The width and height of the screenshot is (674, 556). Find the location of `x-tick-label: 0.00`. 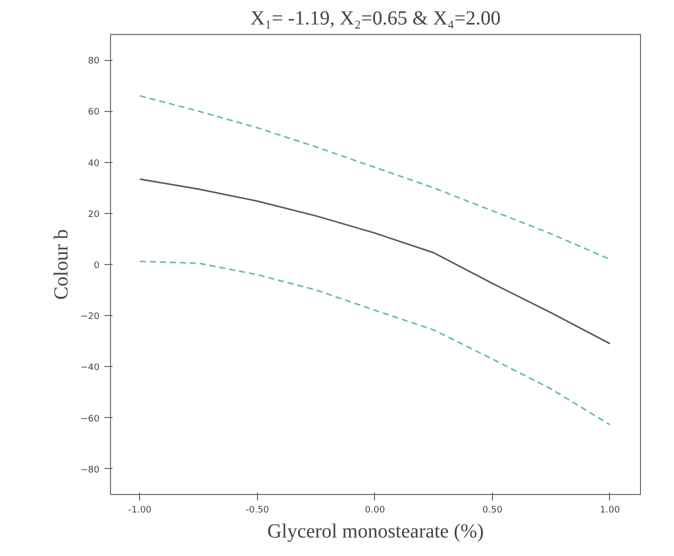

x-tick-label: 0.00 is located at coordinates (375, 511).